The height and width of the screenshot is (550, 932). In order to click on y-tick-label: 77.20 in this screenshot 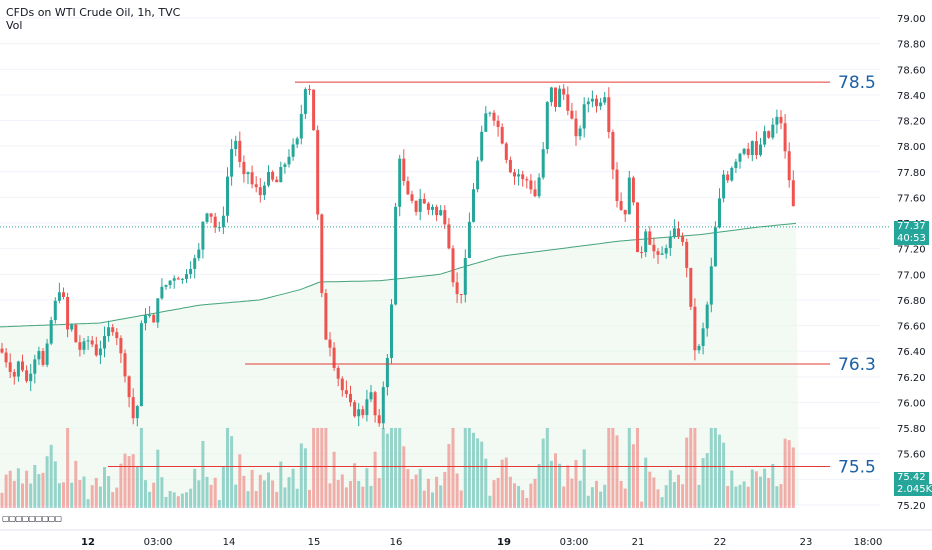, I will do `click(911, 250)`.